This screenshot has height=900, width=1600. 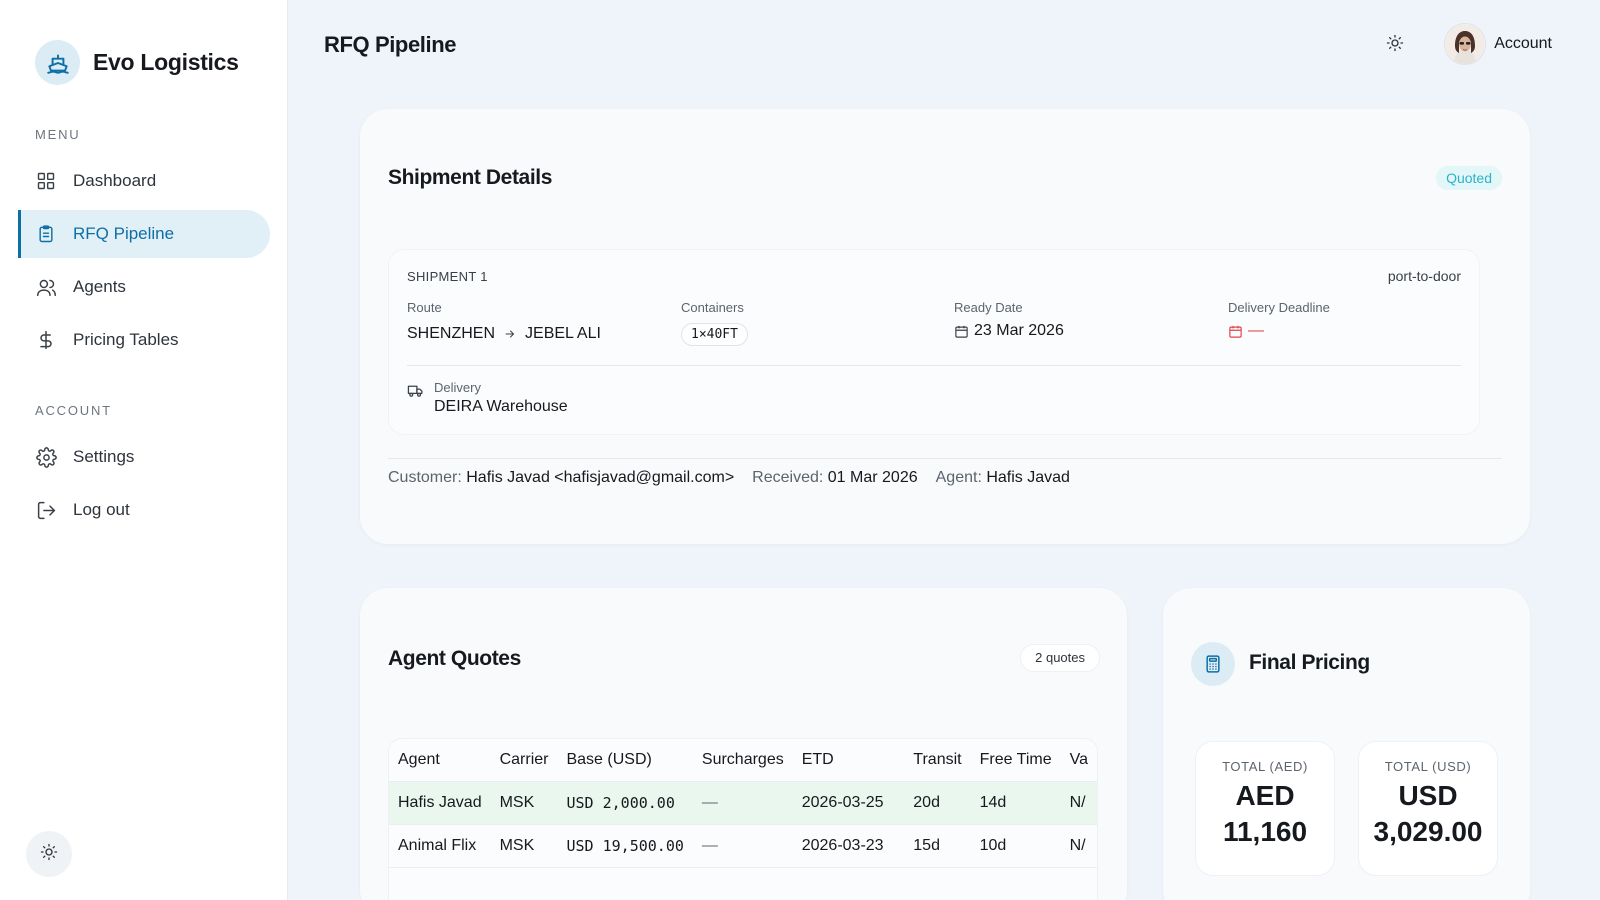 I want to click on containers-label: Containers, so click(x=712, y=307).